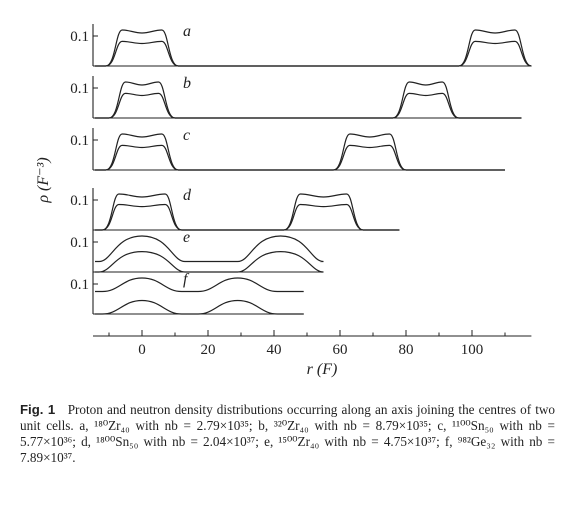  What do you see at coordinates (307, 344) in the screenshot?
I see `x-tick-group: 0 20 40 60 80 100` at bounding box center [307, 344].